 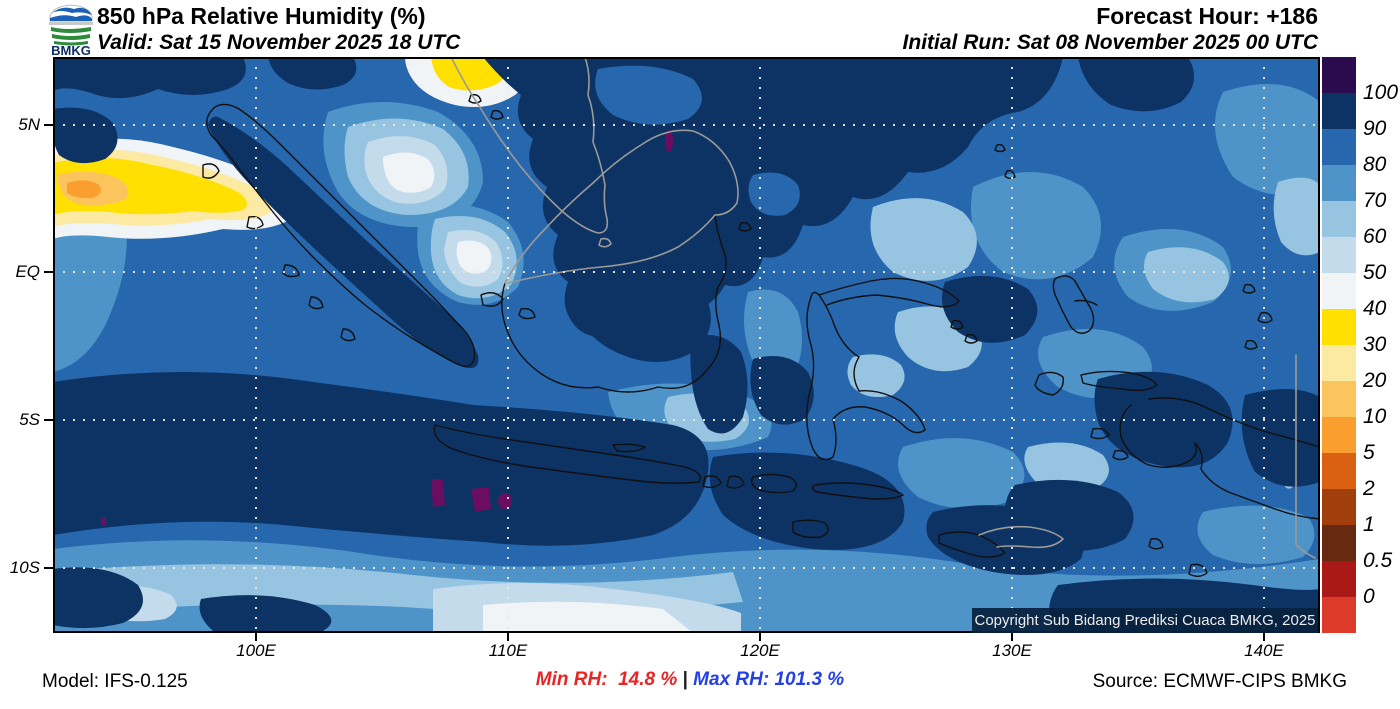 I want to click on colorbar-label: 80, so click(x=1375, y=164).